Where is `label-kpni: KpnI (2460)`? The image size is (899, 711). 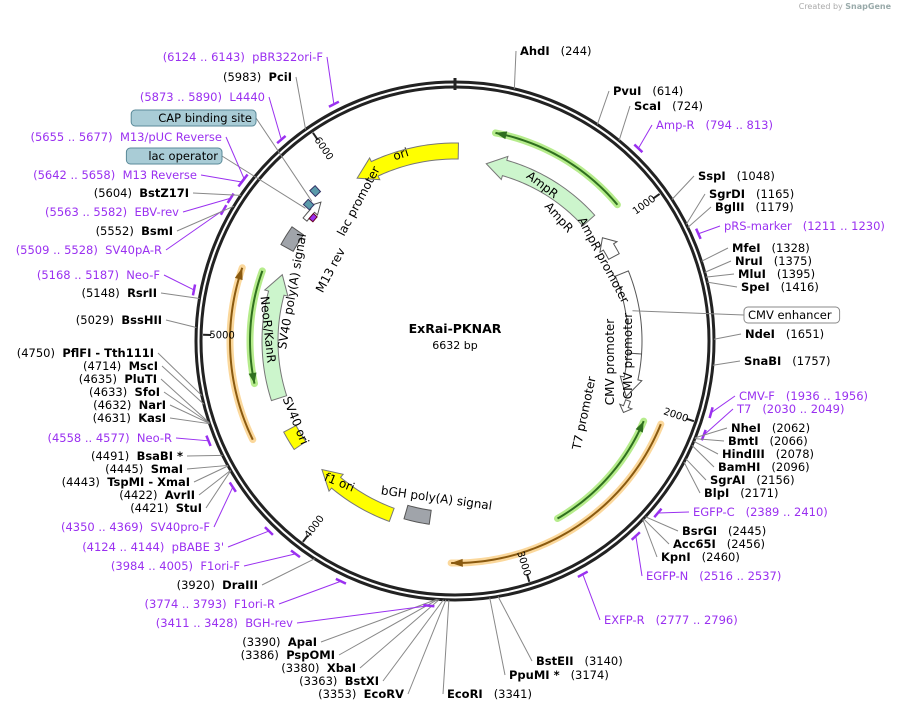 label-kpni: KpnI (2460) is located at coordinates (700, 557).